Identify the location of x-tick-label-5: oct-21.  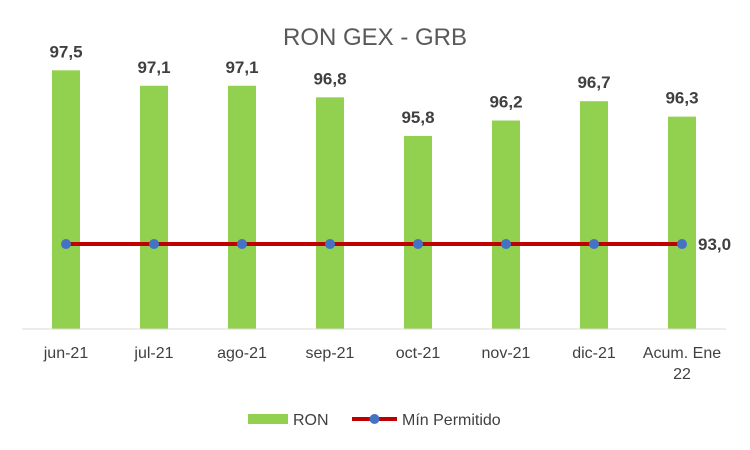
(418, 353).